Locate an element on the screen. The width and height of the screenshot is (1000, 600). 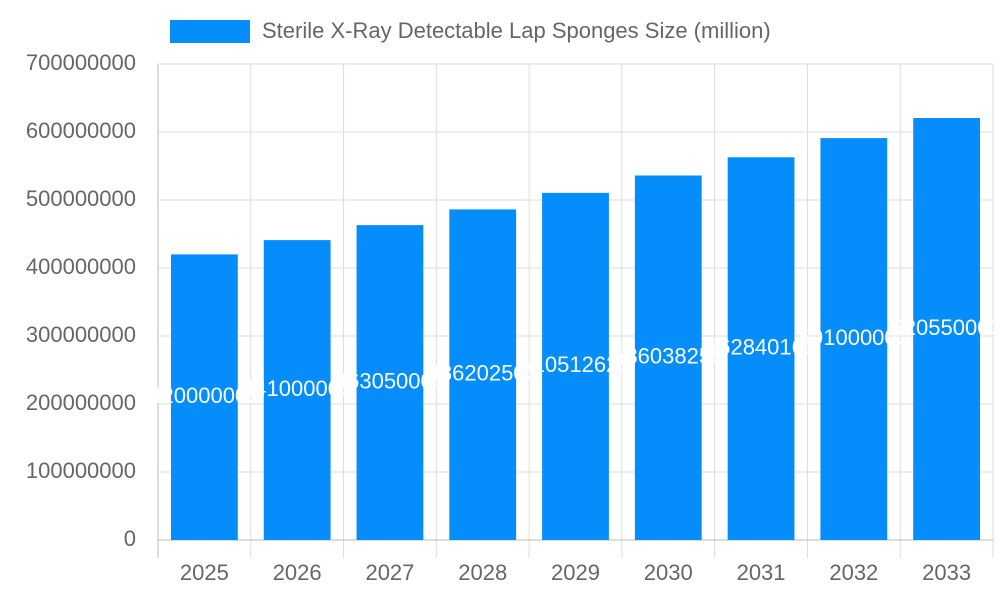
x-tick-label: 2031 is located at coordinates (761, 572).